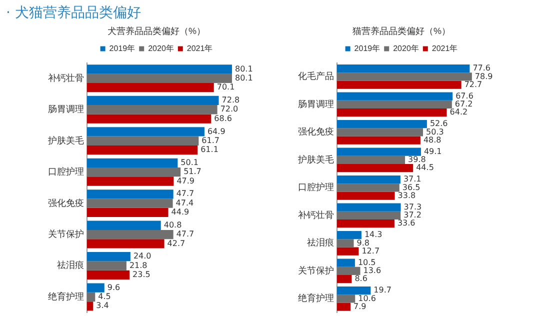 This screenshot has width=535, height=321. Describe the element at coordinates (231, 100) in the screenshot. I see `data-label: 72.8` at that location.